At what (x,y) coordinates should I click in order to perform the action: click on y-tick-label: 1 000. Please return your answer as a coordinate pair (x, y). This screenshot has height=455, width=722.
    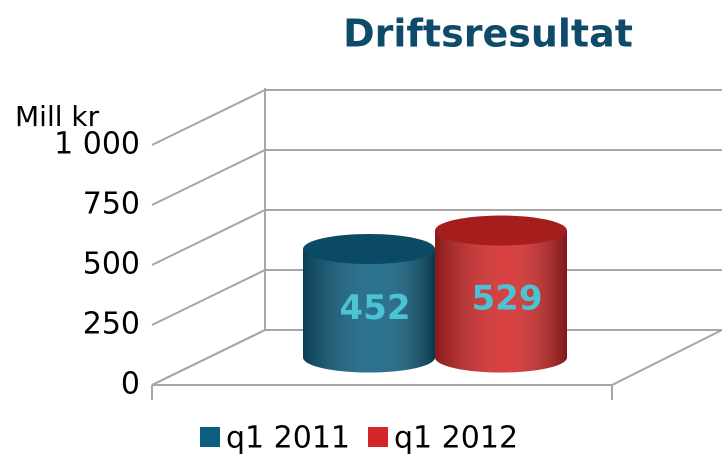
    Looking at the image, I should click on (97, 144).